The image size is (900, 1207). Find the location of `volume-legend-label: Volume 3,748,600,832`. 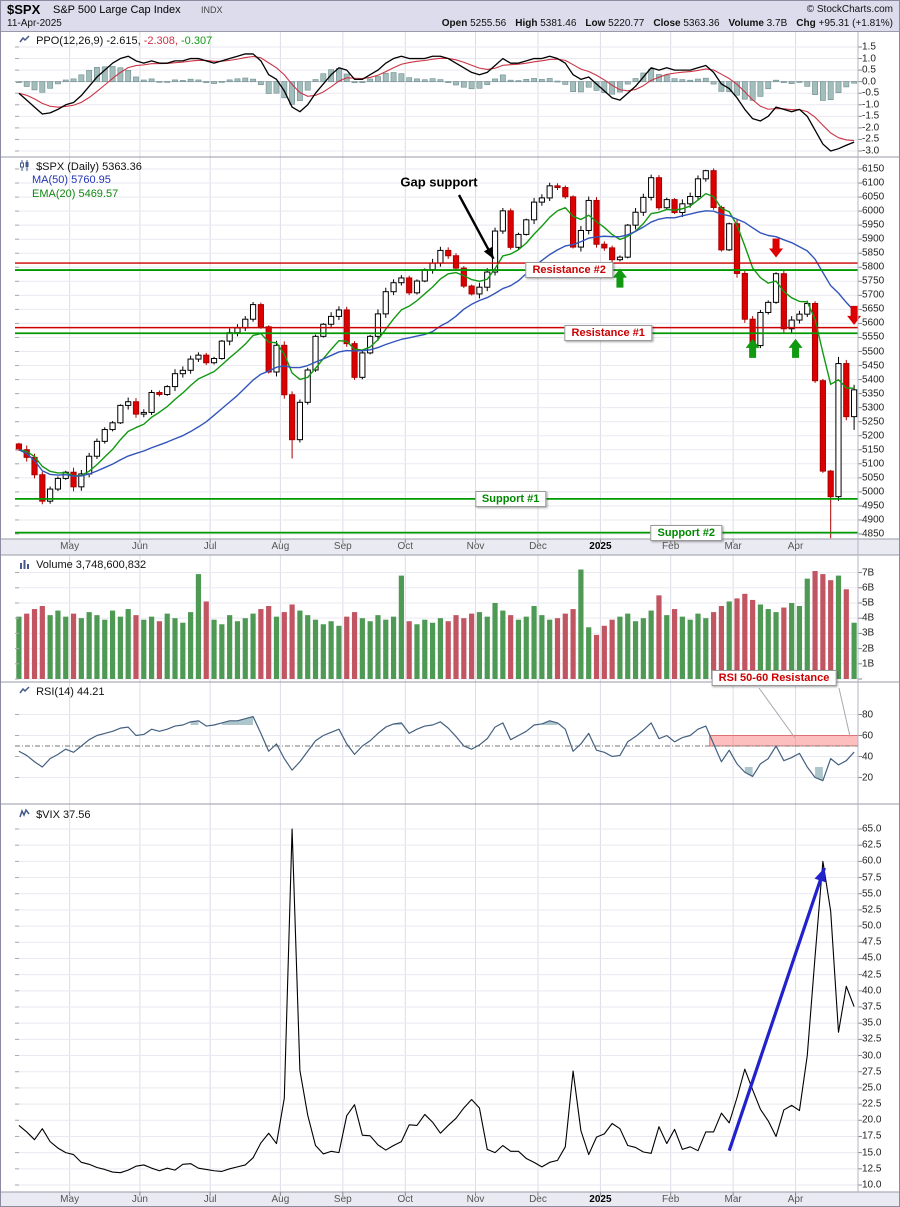

volume-legend-label: Volume 3,748,600,832 is located at coordinates (91, 565).